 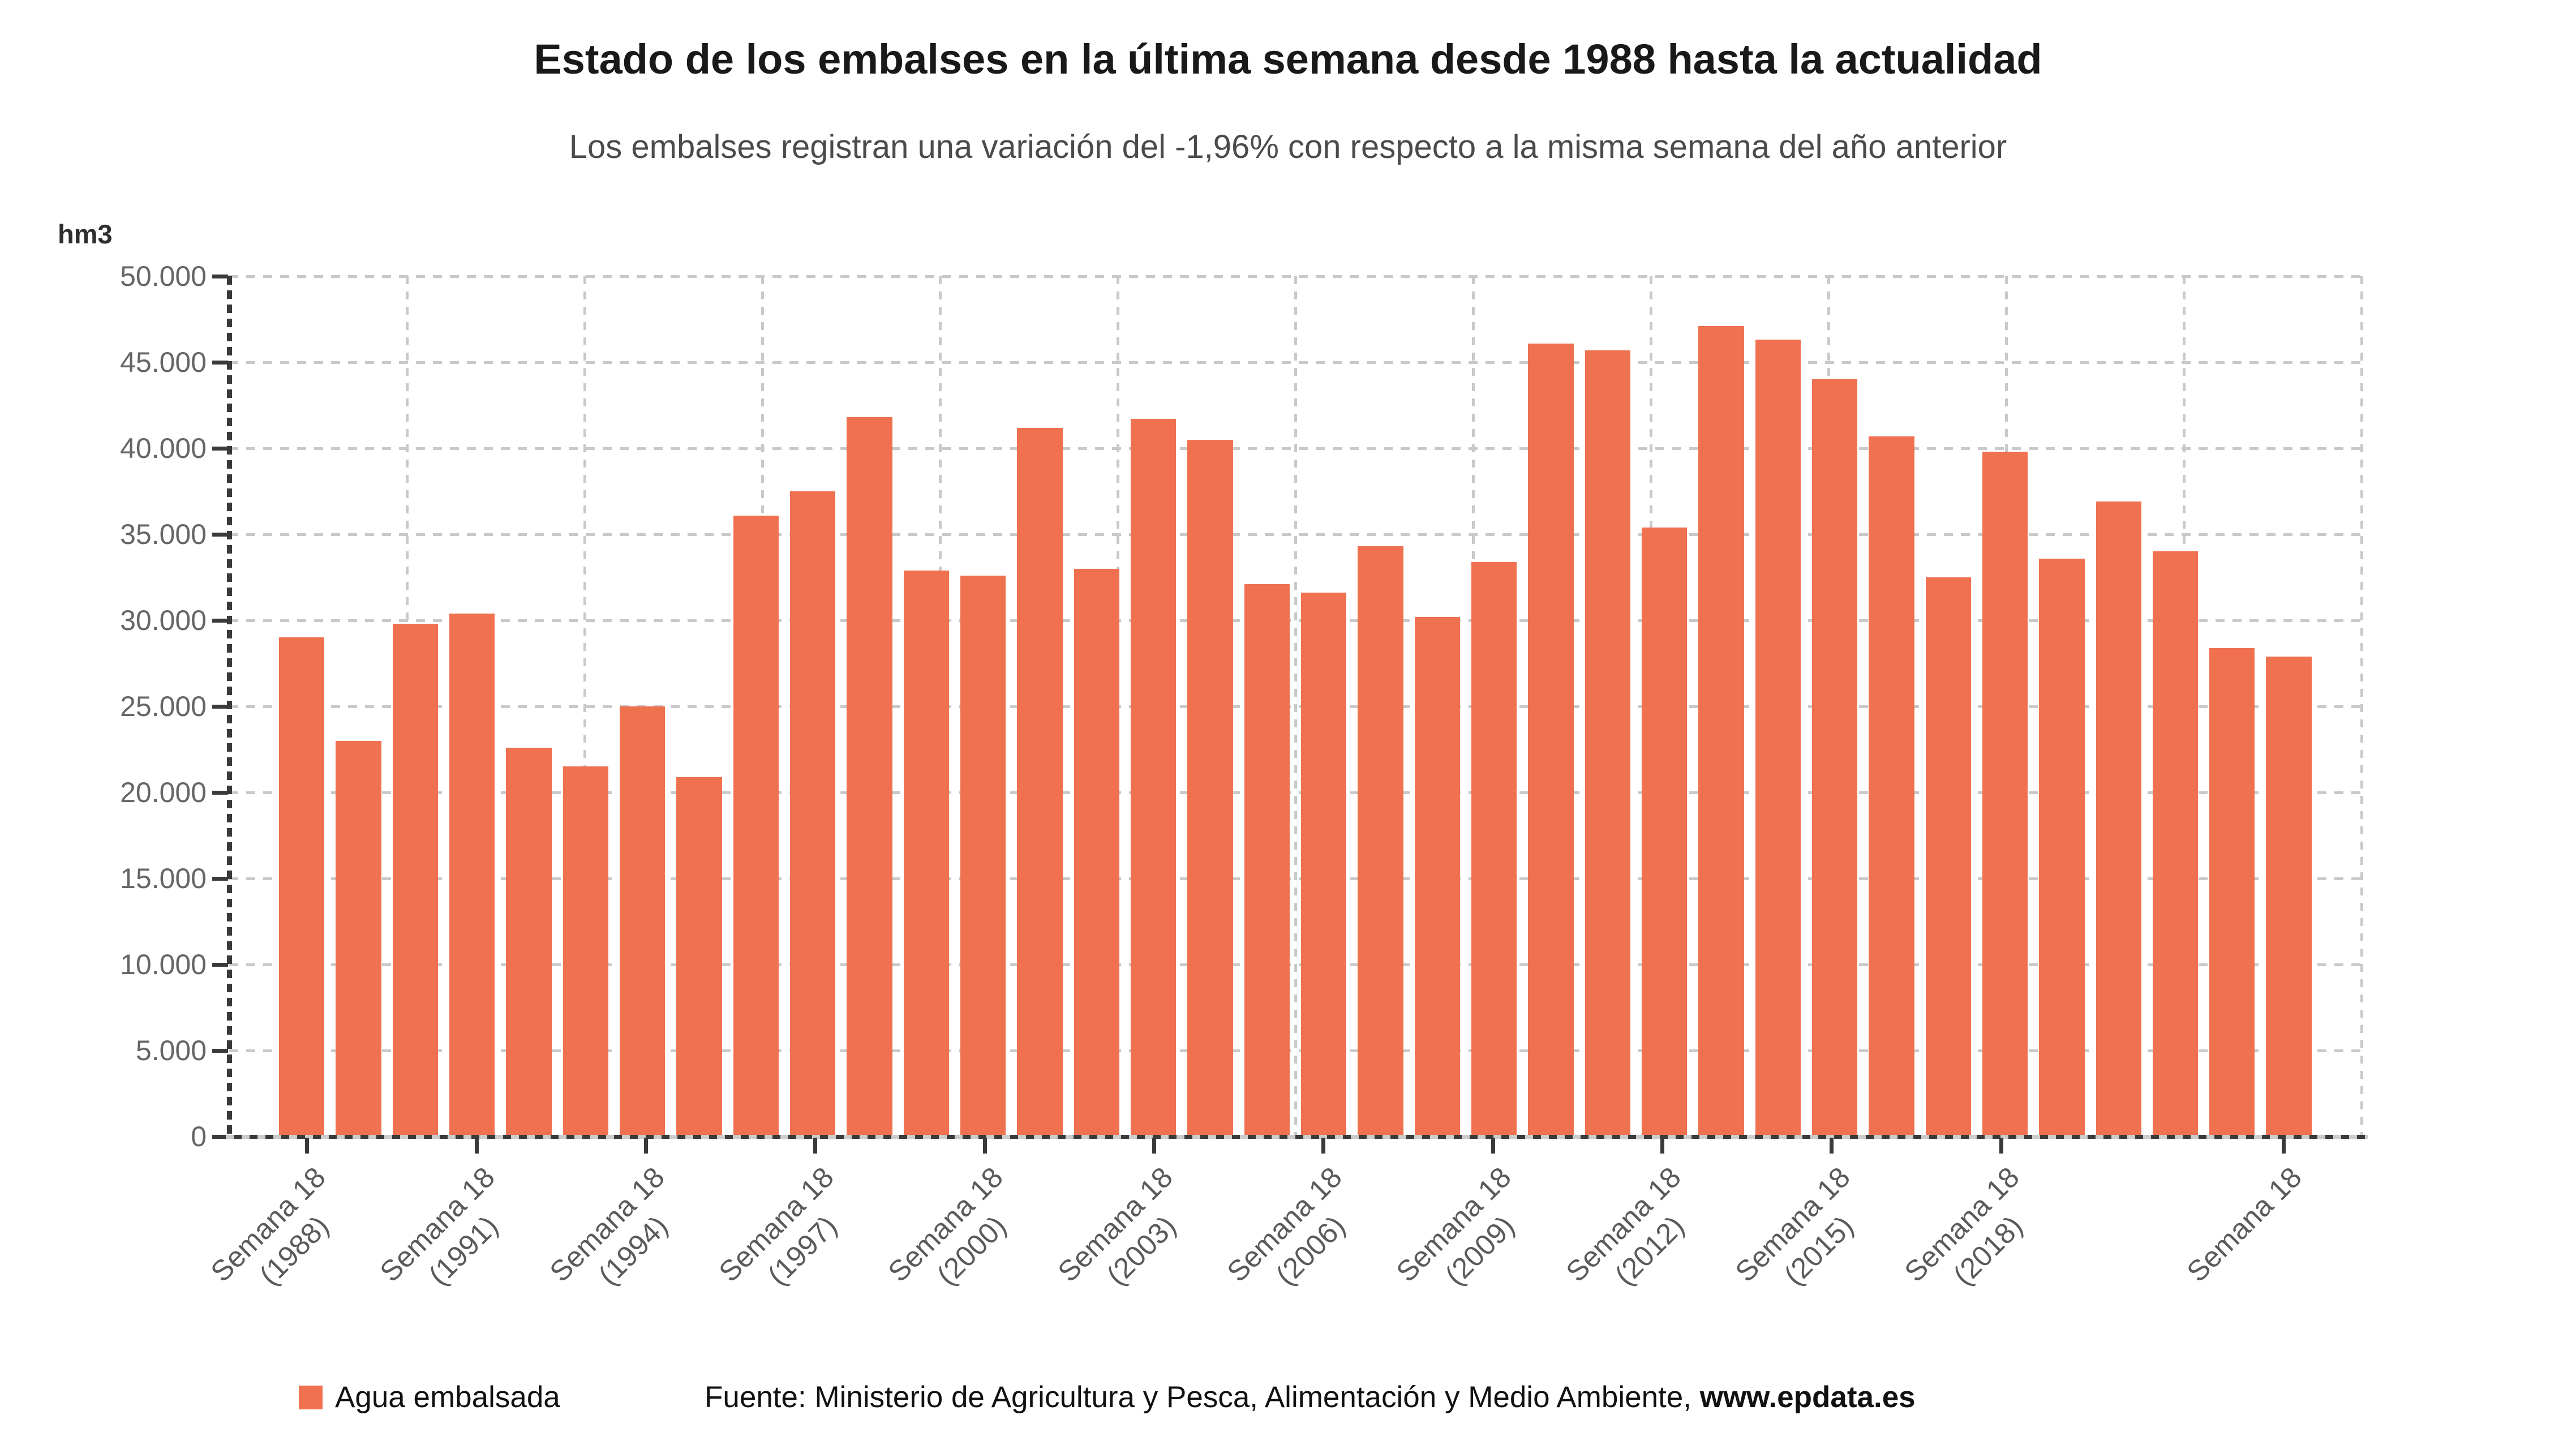 What do you see at coordinates (85, 234) in the screenshot?
I see `y-axis-unit-label: hm3` at bounding box center [85, 234].